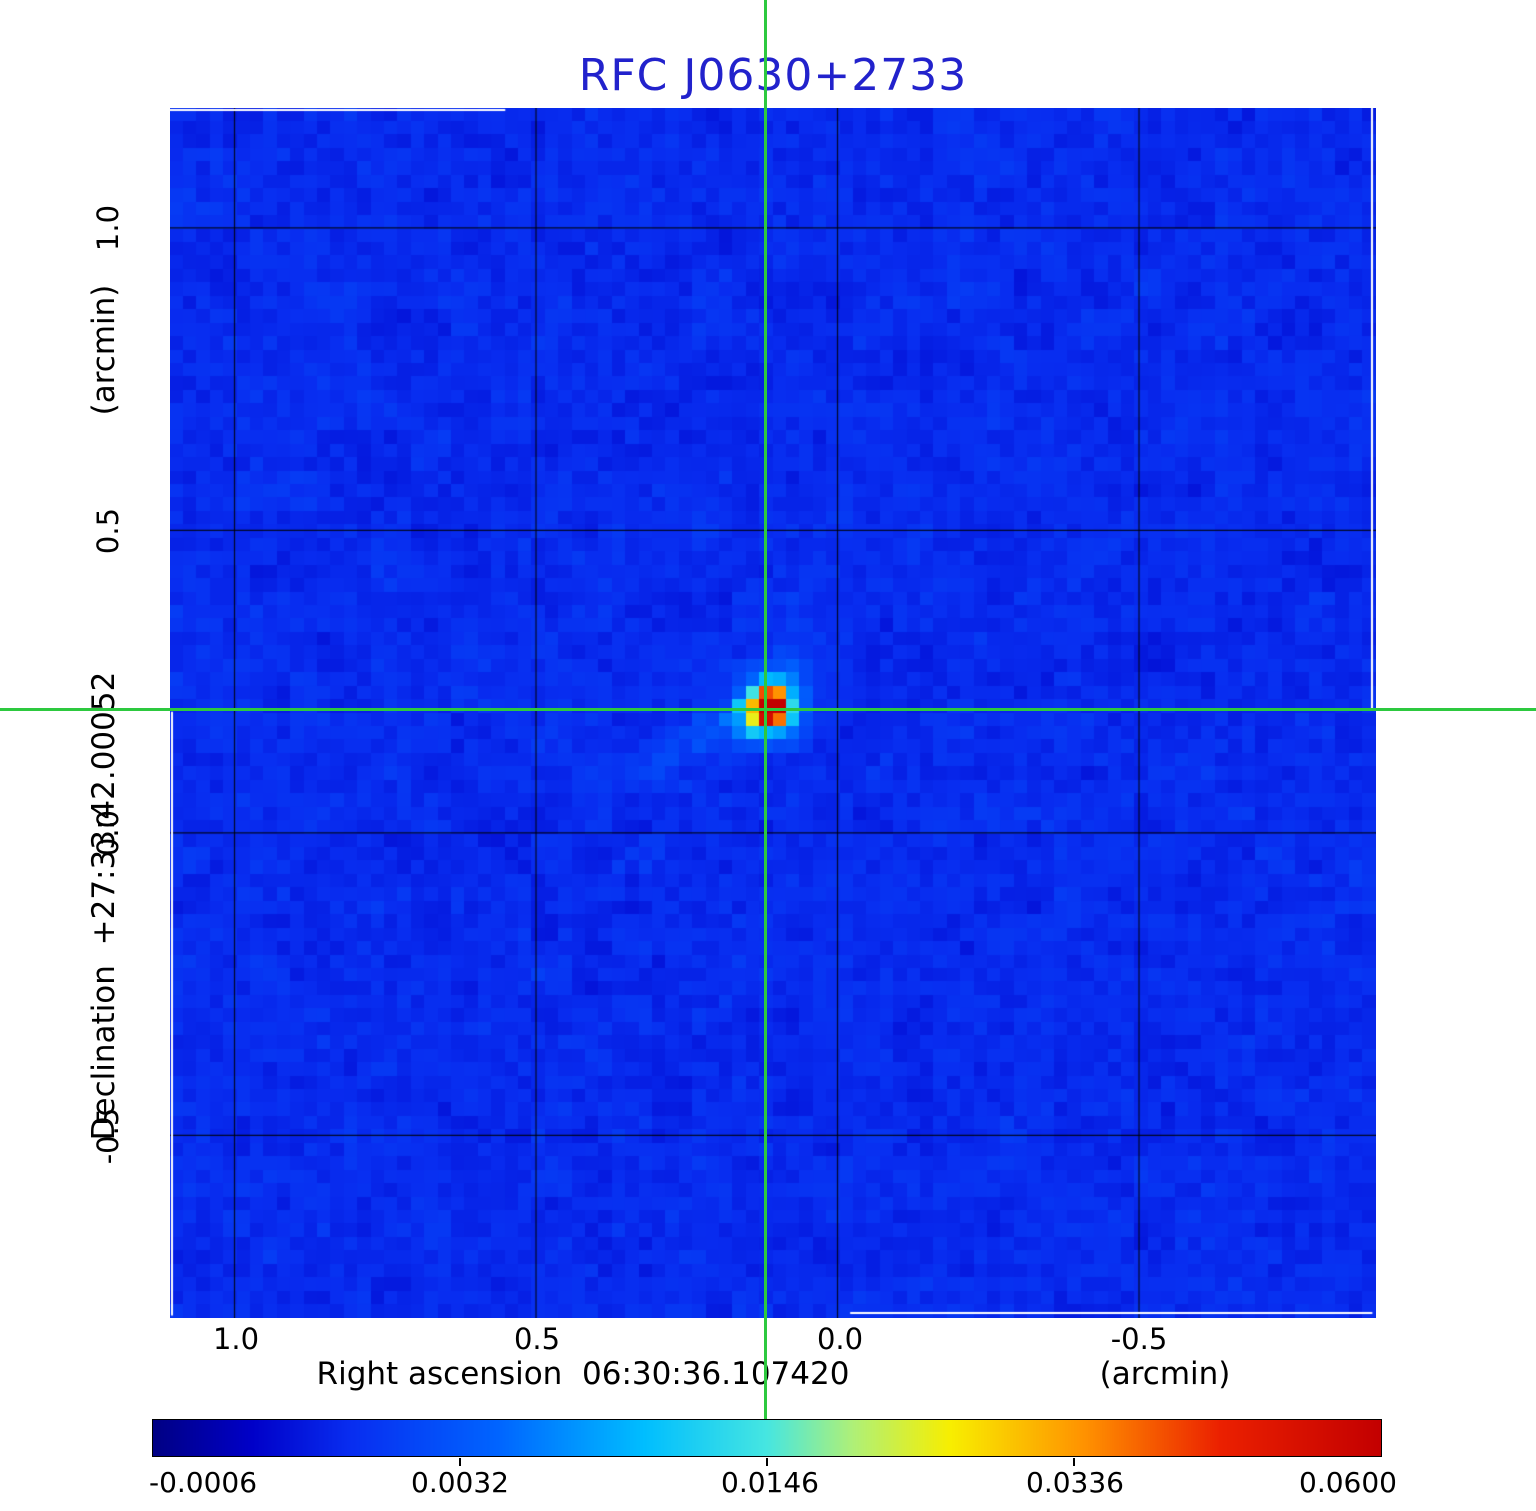  What do you see at coordinates (583, 1374) in the screenshot?
I see `x-axis-title: Right ascension 06:30:36.107420` at bounding box center [583, 1374].